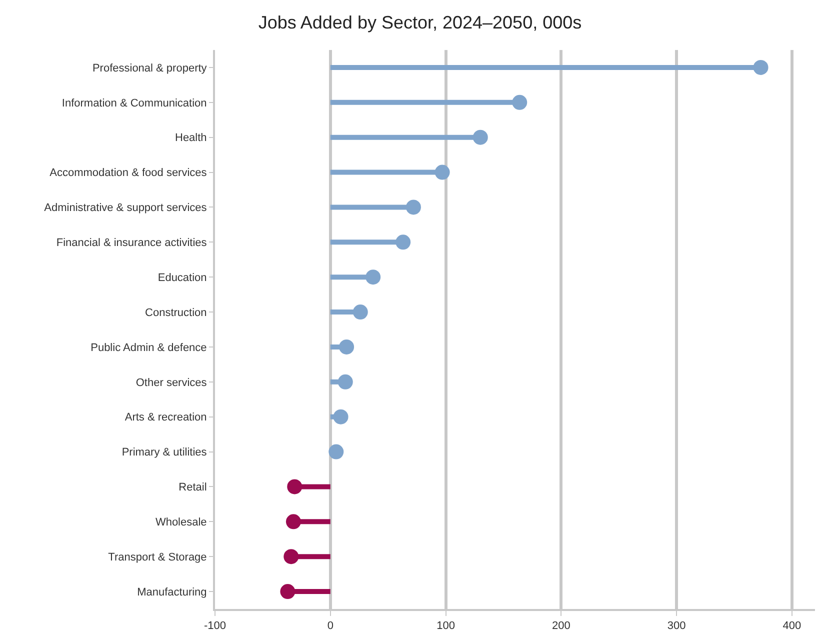 This screenshot has height=644, width=840. What do you see at coordinates (445, 626) in the screenshot?
I see `x-tick-label: 100` at bounding box center [445, 626].